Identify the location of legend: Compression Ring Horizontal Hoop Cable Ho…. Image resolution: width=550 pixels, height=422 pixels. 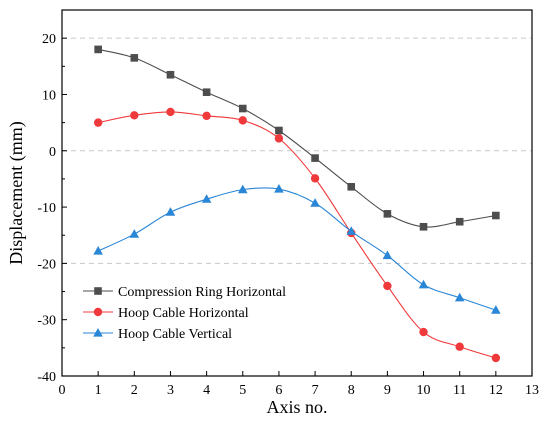
(184, 313).